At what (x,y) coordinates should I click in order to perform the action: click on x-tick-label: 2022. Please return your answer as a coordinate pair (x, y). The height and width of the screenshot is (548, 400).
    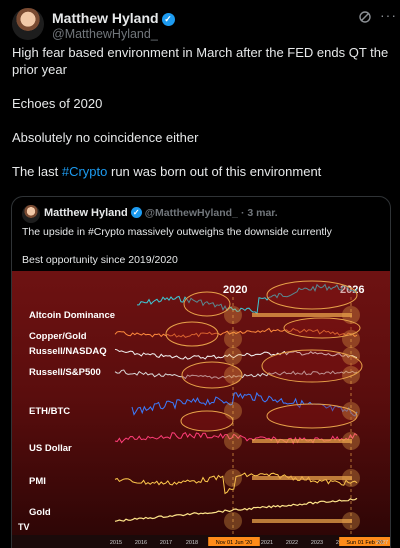
    Looking at the image, I should click on (292, 543).